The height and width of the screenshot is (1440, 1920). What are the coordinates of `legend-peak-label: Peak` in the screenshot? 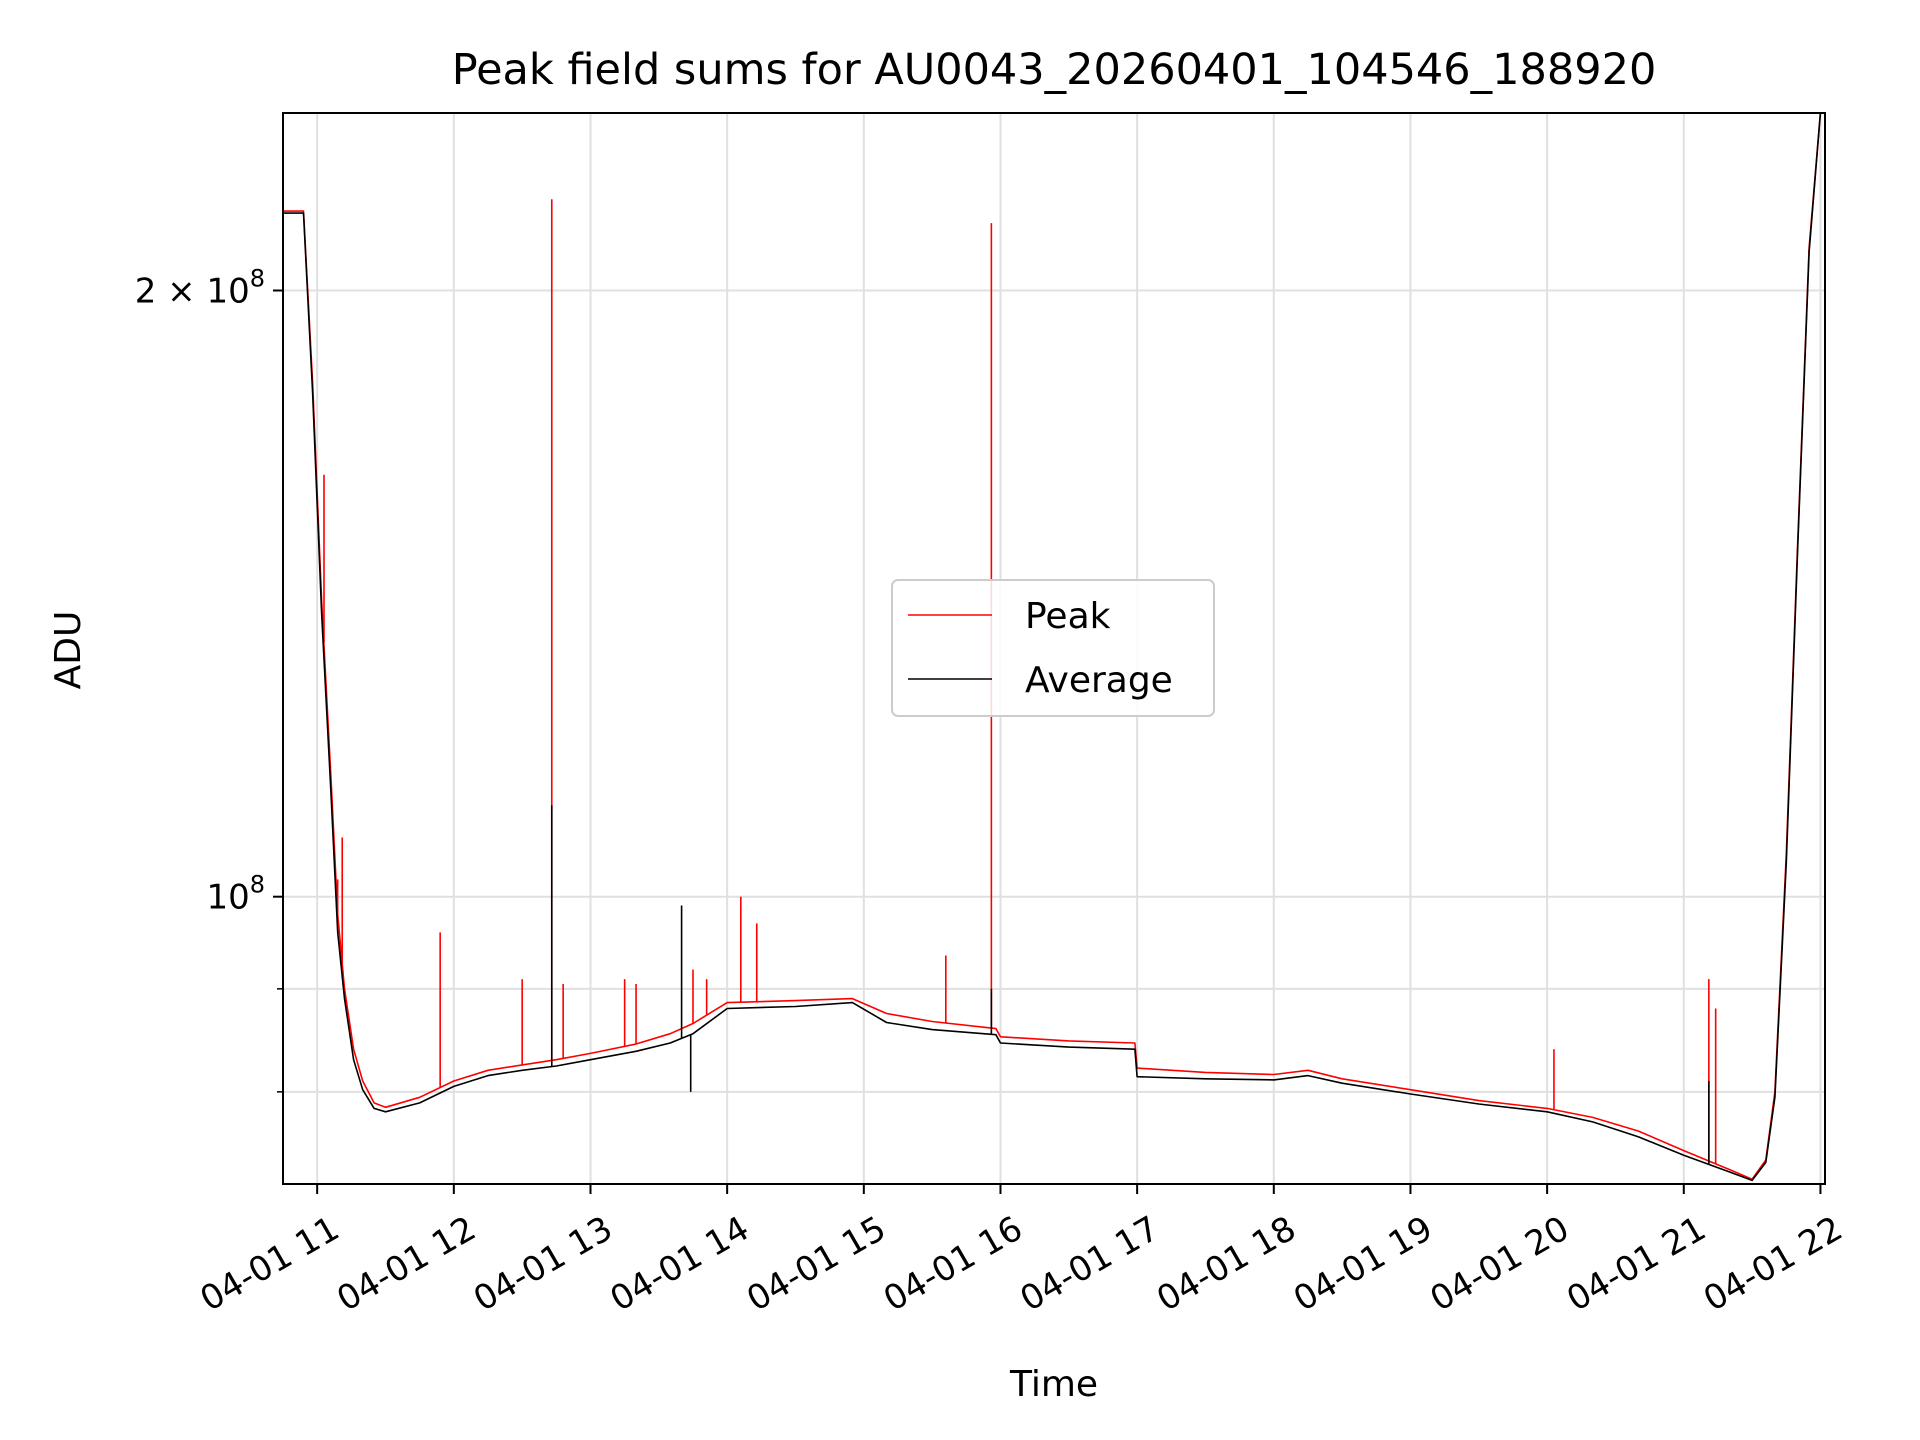 It's located at (1068, 616).